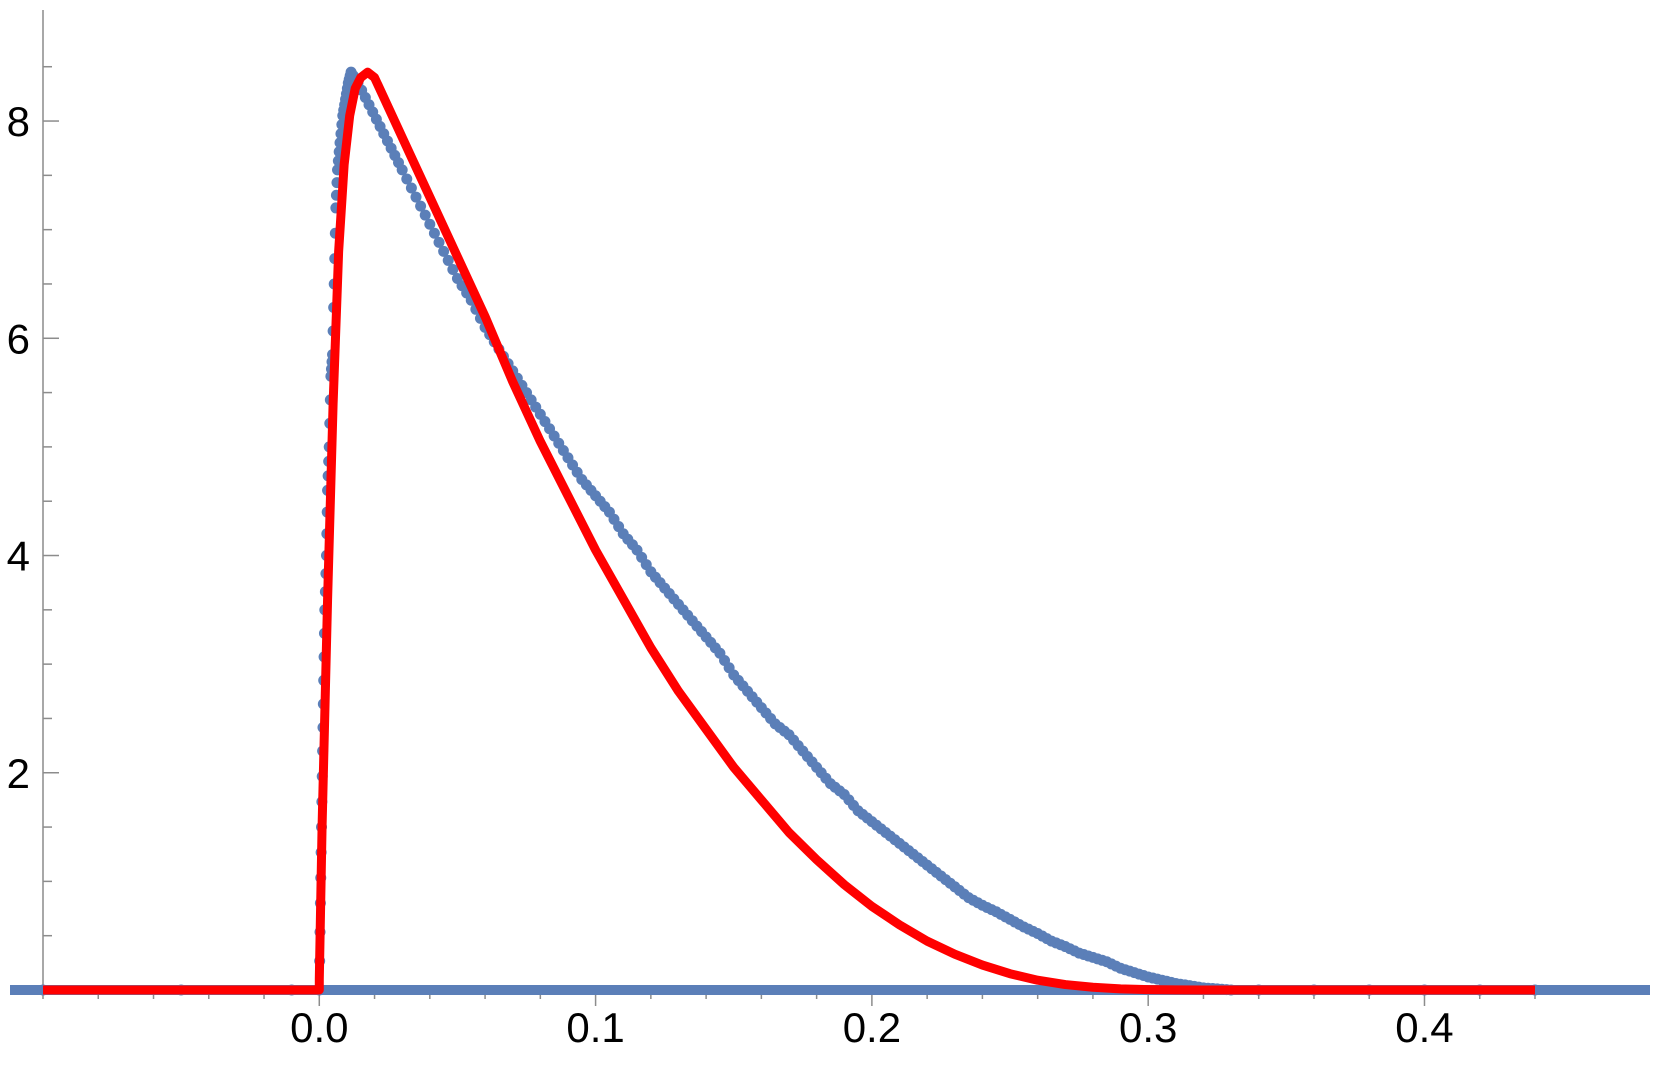 The height and width of the screenshot is (1070, 1661). Describe the element at coordinates (18, 773) in the screenshot. I see `y-tick-label: 2` at that location.